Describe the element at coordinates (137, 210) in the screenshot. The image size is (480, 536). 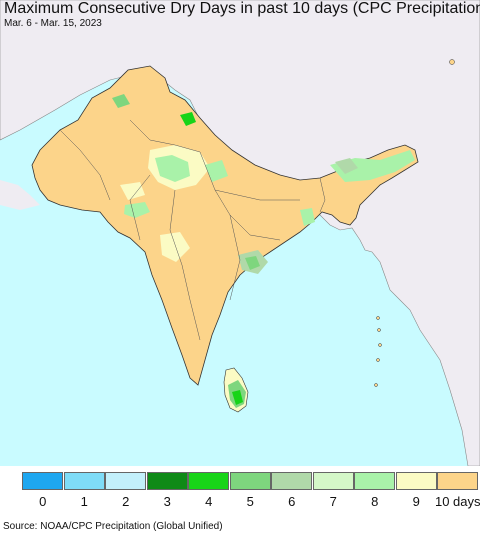
I see `patch-dry-8b` at that location.